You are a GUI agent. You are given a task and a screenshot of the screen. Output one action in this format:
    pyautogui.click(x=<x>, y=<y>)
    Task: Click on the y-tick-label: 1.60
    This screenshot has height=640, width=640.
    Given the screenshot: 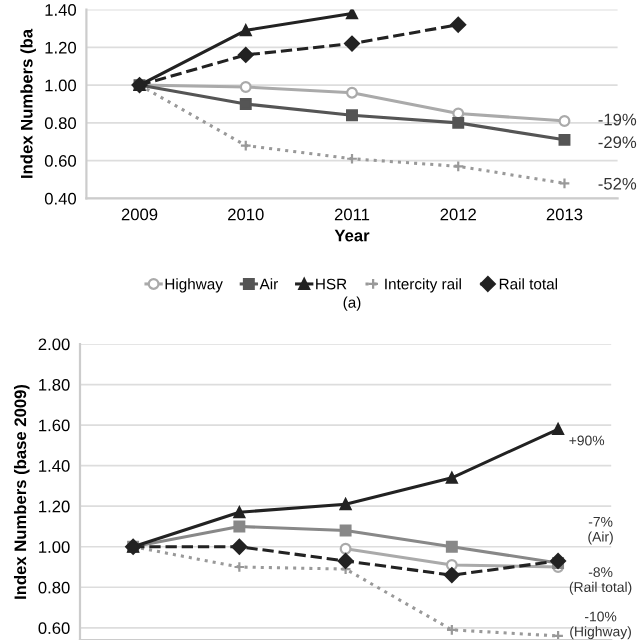 What is the action you would take?
    pyautogui.click(x=54, y=425)
    